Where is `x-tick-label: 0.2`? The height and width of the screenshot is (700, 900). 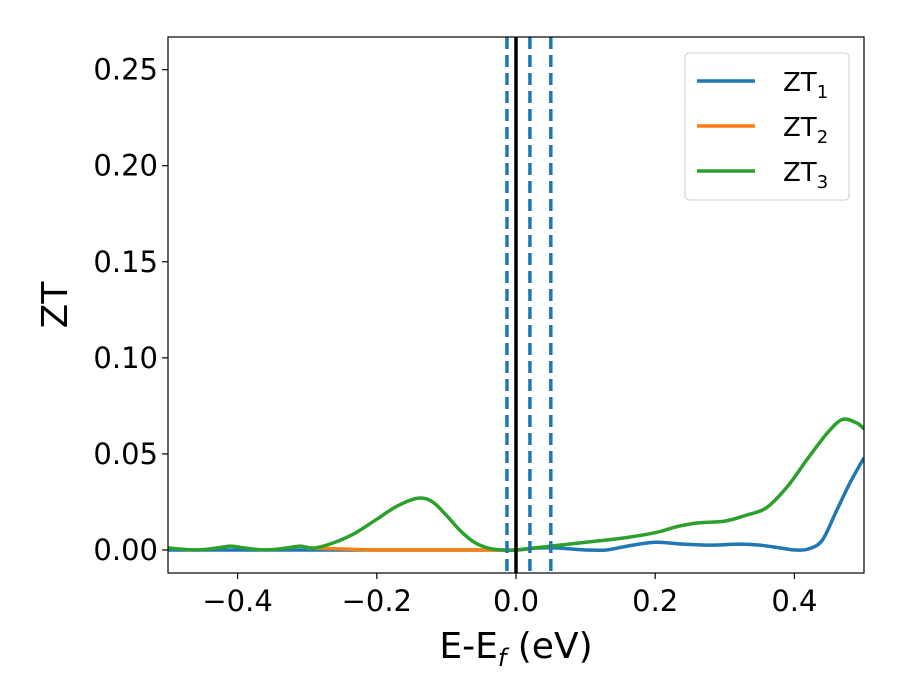 x-tick-label: 0.2 is located at coordinates (655, 601).